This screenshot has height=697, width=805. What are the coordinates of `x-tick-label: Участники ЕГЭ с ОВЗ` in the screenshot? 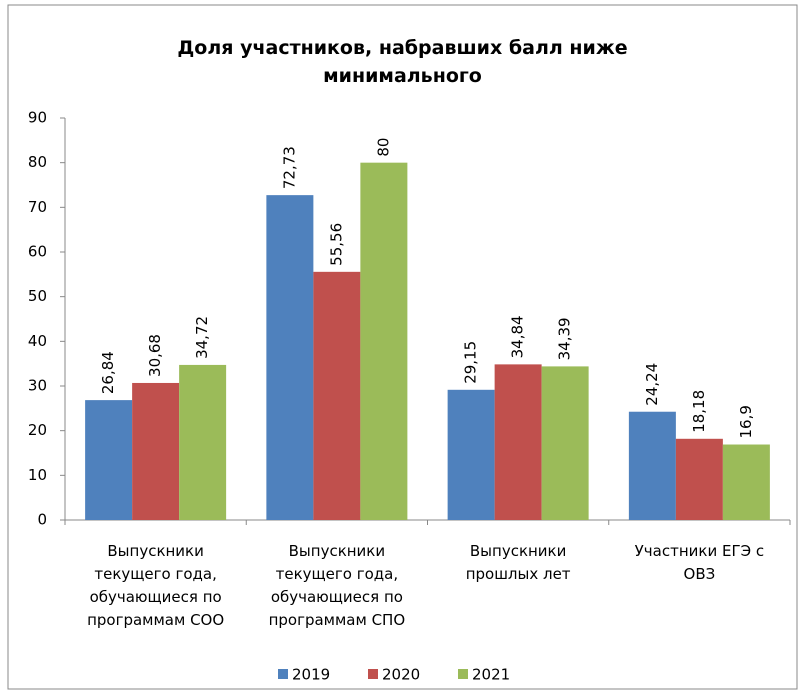 It's located at (699, 562).